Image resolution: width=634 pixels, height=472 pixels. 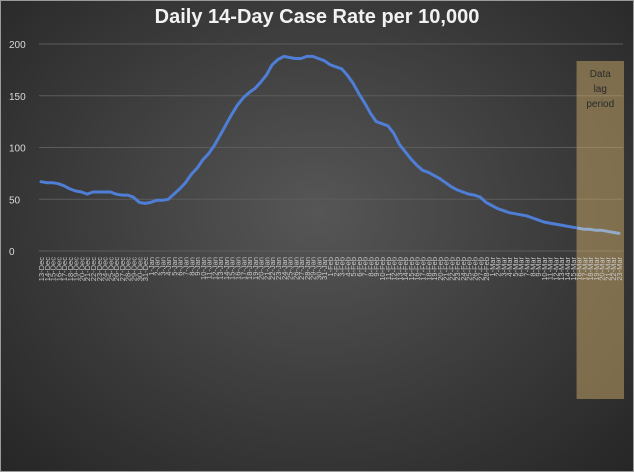 I want to click on x-tick-label: 9-Jan, so click(x=197, y=266).